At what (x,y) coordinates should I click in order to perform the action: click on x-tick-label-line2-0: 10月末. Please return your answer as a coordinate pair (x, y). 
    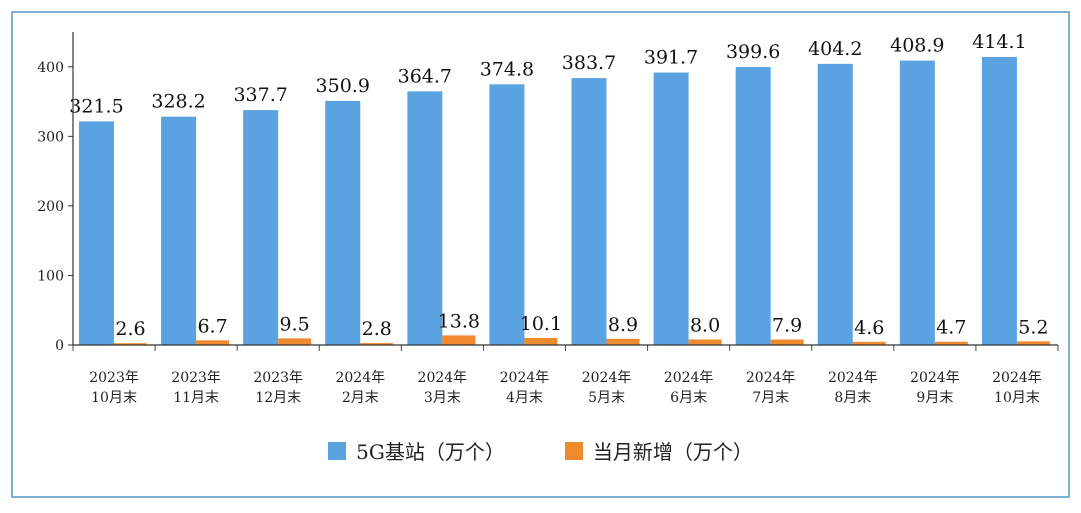
    Looking at the image, I should click on (114, 398).